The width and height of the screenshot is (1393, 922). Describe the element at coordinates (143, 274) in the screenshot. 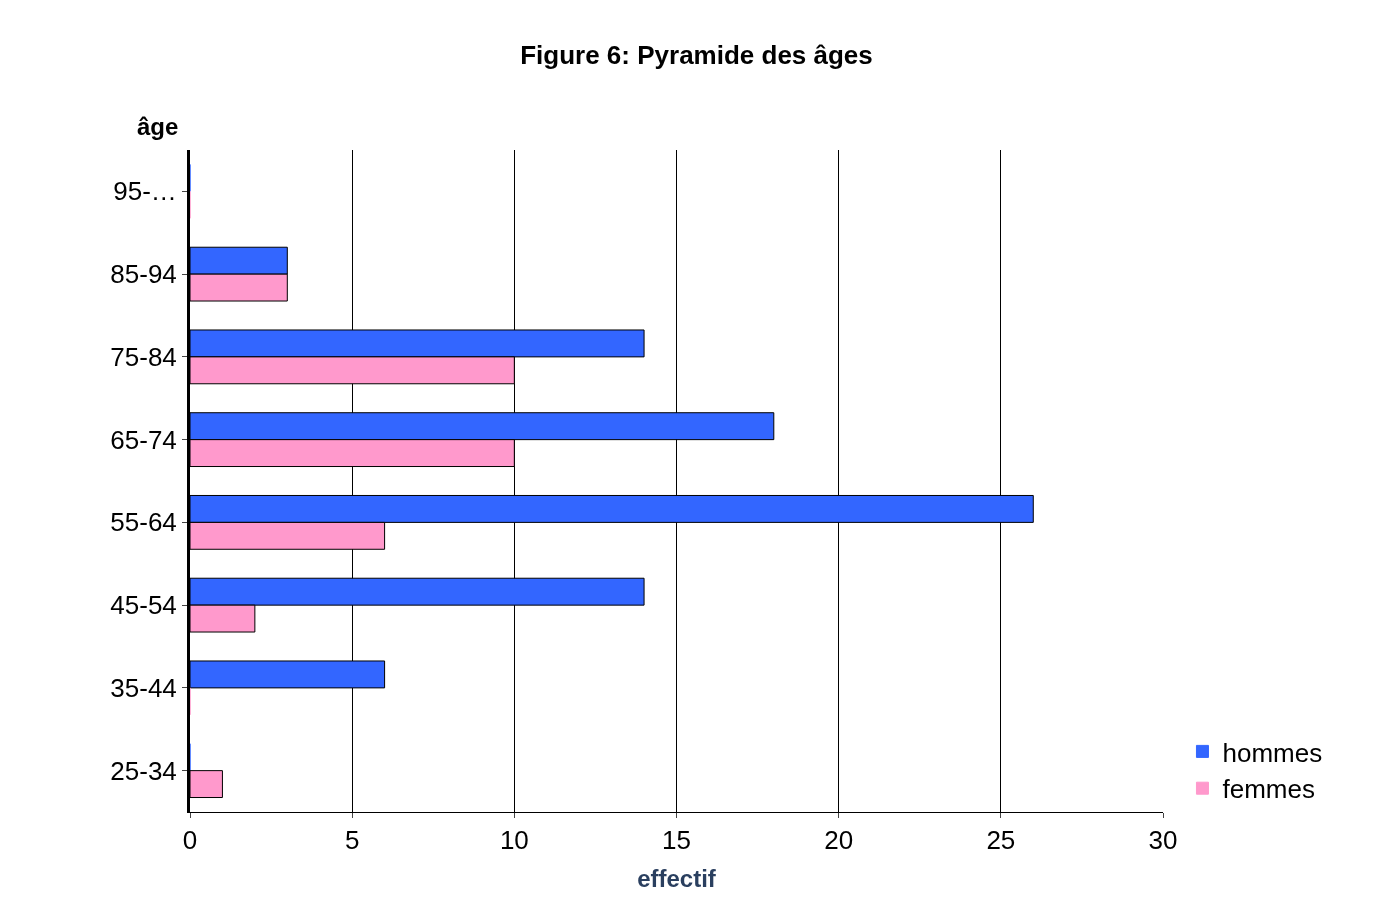

I see `y-tick-label: 85-94` at that location.